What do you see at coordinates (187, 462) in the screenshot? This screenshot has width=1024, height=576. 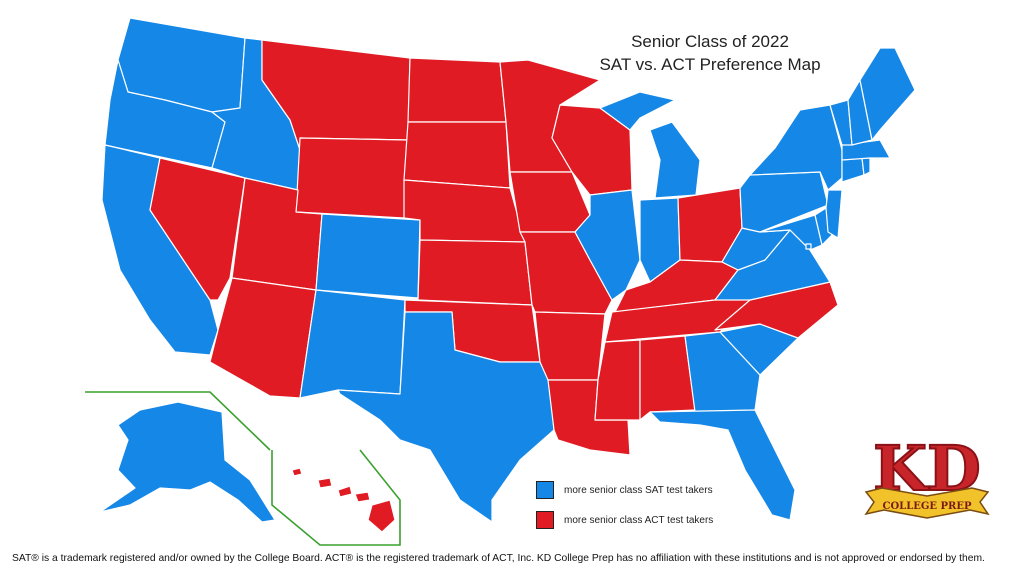 I see `state-alaska` at bounding box center [187, 462].